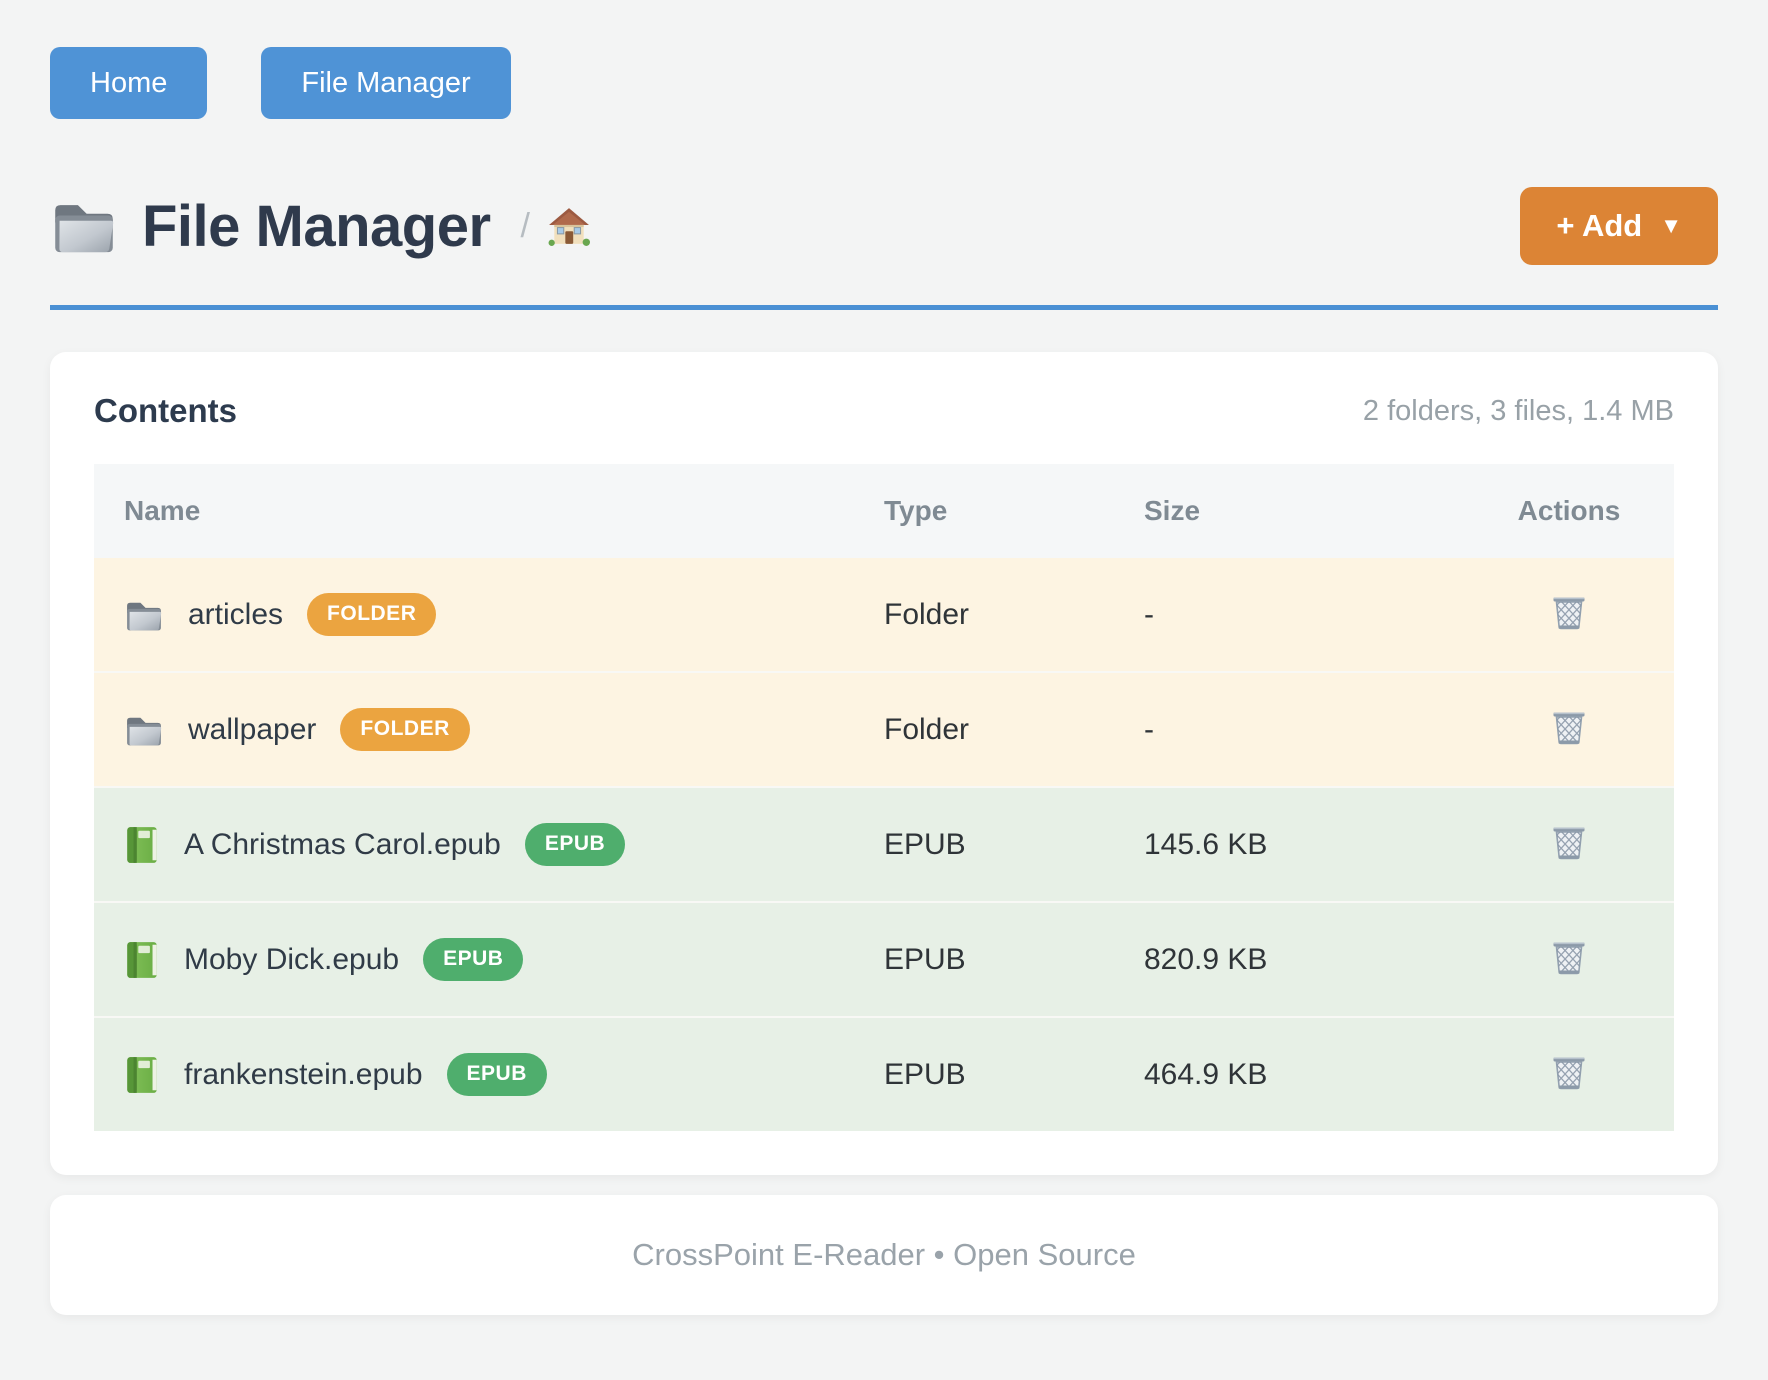 The image size is (1768, 1380). I want to click on contents-title: Contents, so click(165, 410).